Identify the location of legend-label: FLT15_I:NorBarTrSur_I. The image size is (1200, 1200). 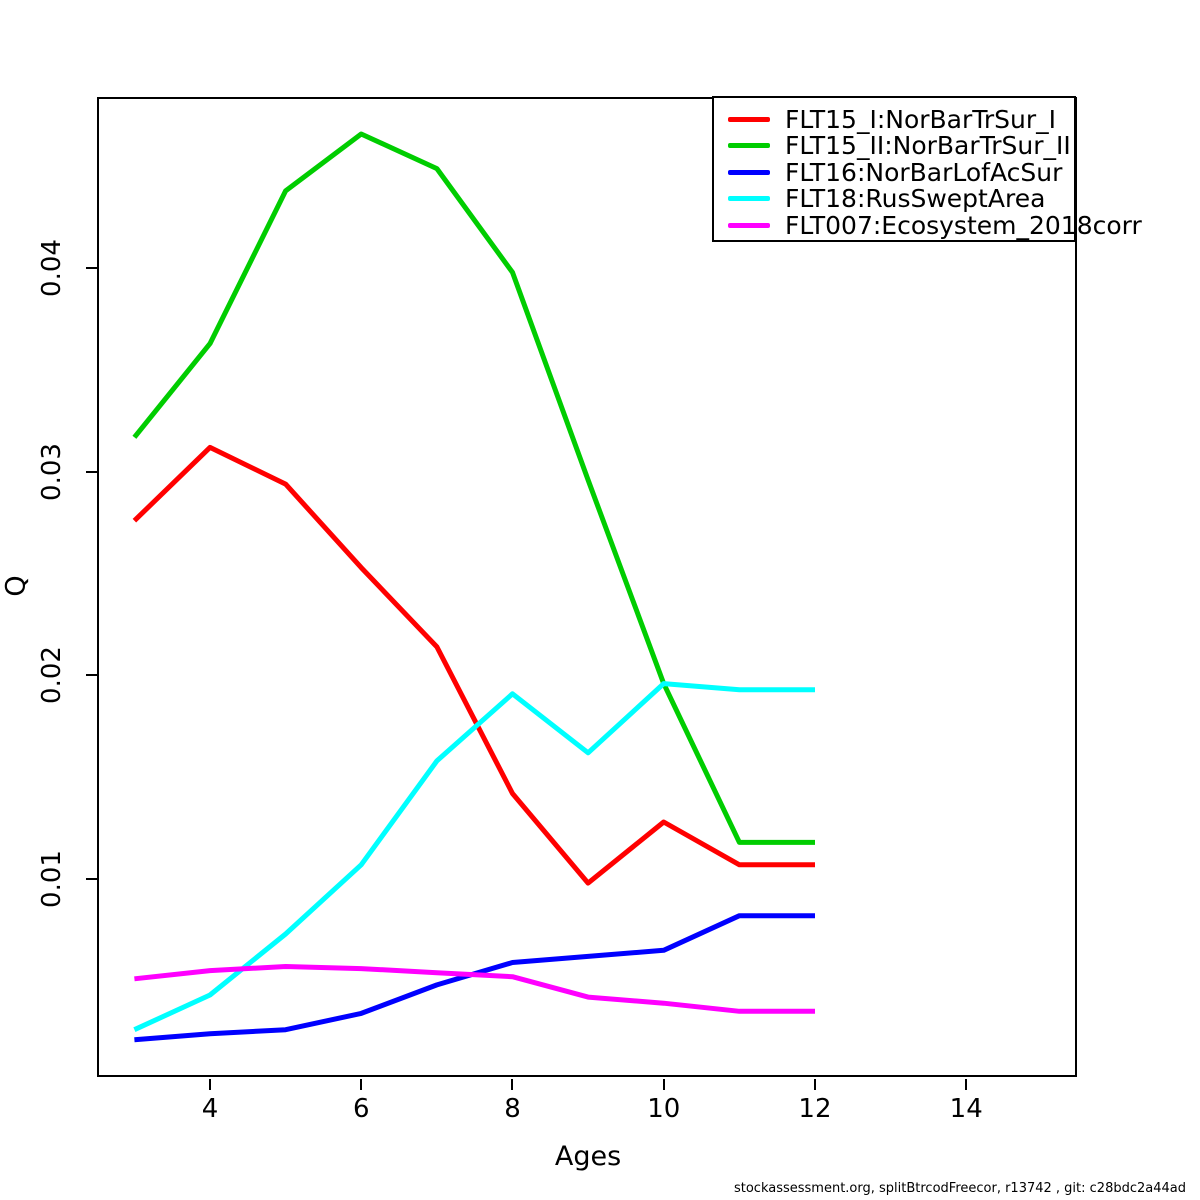
(921, 119).